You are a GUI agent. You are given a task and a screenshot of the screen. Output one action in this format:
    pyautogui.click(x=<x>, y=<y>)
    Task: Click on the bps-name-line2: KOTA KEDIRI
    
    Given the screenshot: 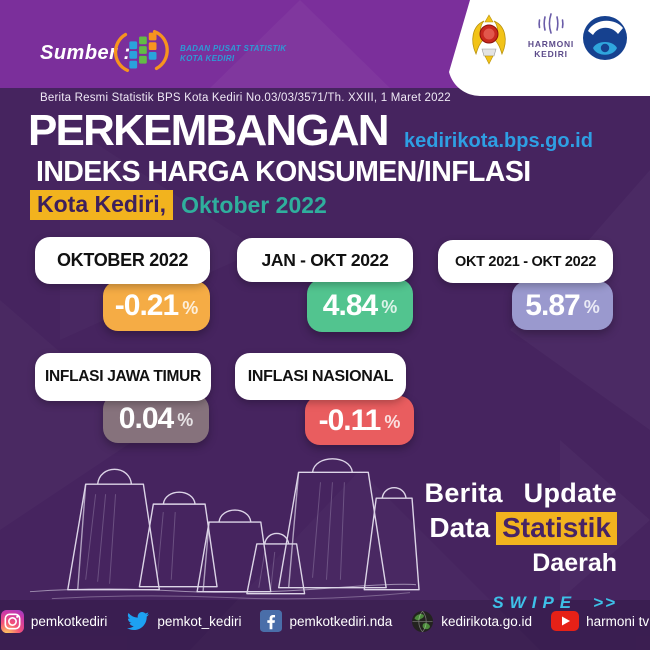 What is the action you would take?
    pyautogui.click(x=207, y=58)
    